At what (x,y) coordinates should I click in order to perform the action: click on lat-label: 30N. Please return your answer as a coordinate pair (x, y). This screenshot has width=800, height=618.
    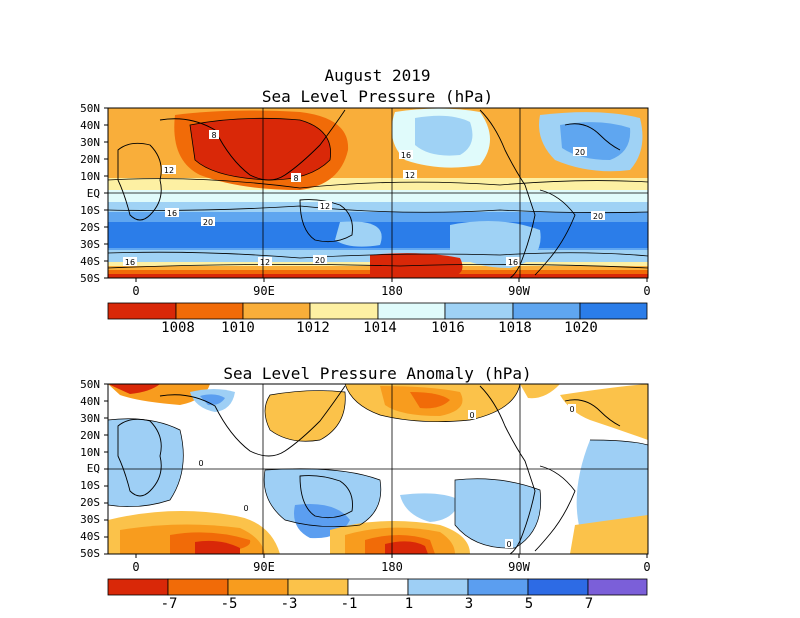
    Looking at the image, I should click on (90, 142).